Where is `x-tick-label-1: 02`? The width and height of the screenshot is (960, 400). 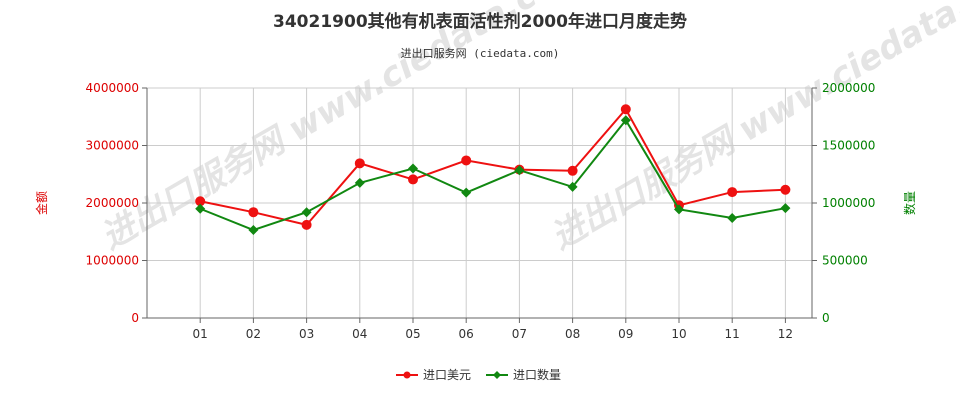 x-tick-label-1: 02 is located at coordinates (253, 334).